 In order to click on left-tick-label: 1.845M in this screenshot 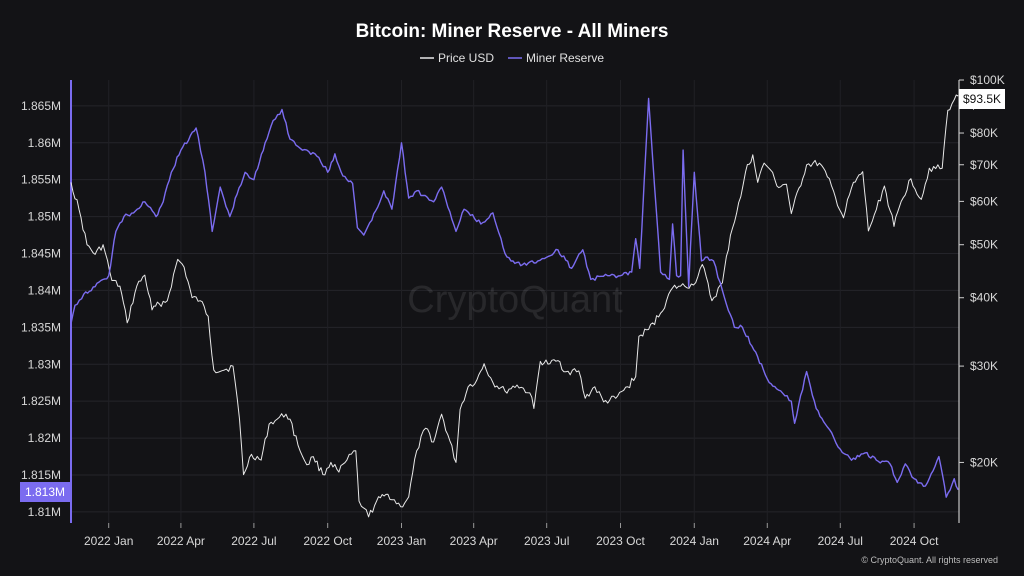, I will do `click(41, 254)`.